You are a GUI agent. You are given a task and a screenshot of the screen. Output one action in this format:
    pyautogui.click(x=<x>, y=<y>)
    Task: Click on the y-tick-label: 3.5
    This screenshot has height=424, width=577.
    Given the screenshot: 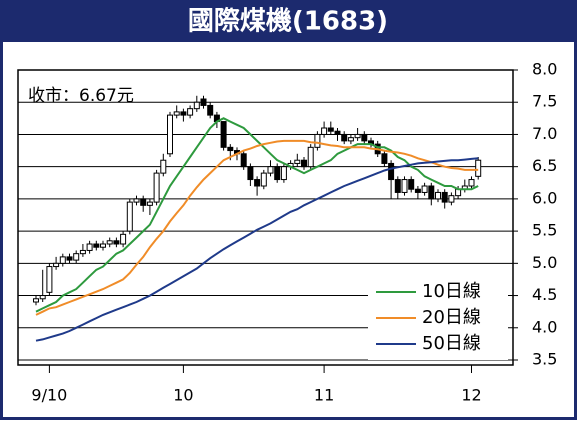 What is the action you would take?
    pyautogui.click(x=544, y=359)
    